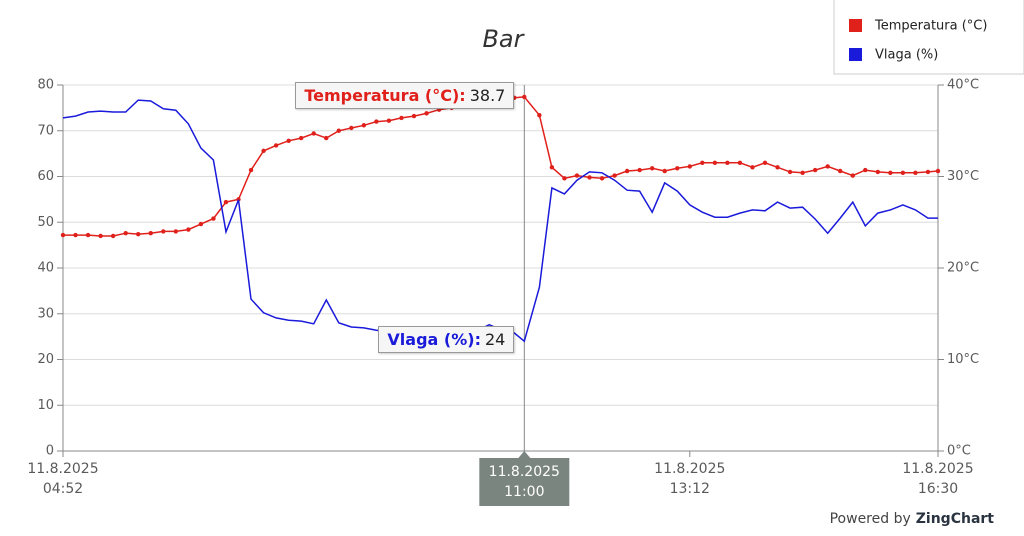  I want to click on y-tick-label: 60, so click(45, 176).